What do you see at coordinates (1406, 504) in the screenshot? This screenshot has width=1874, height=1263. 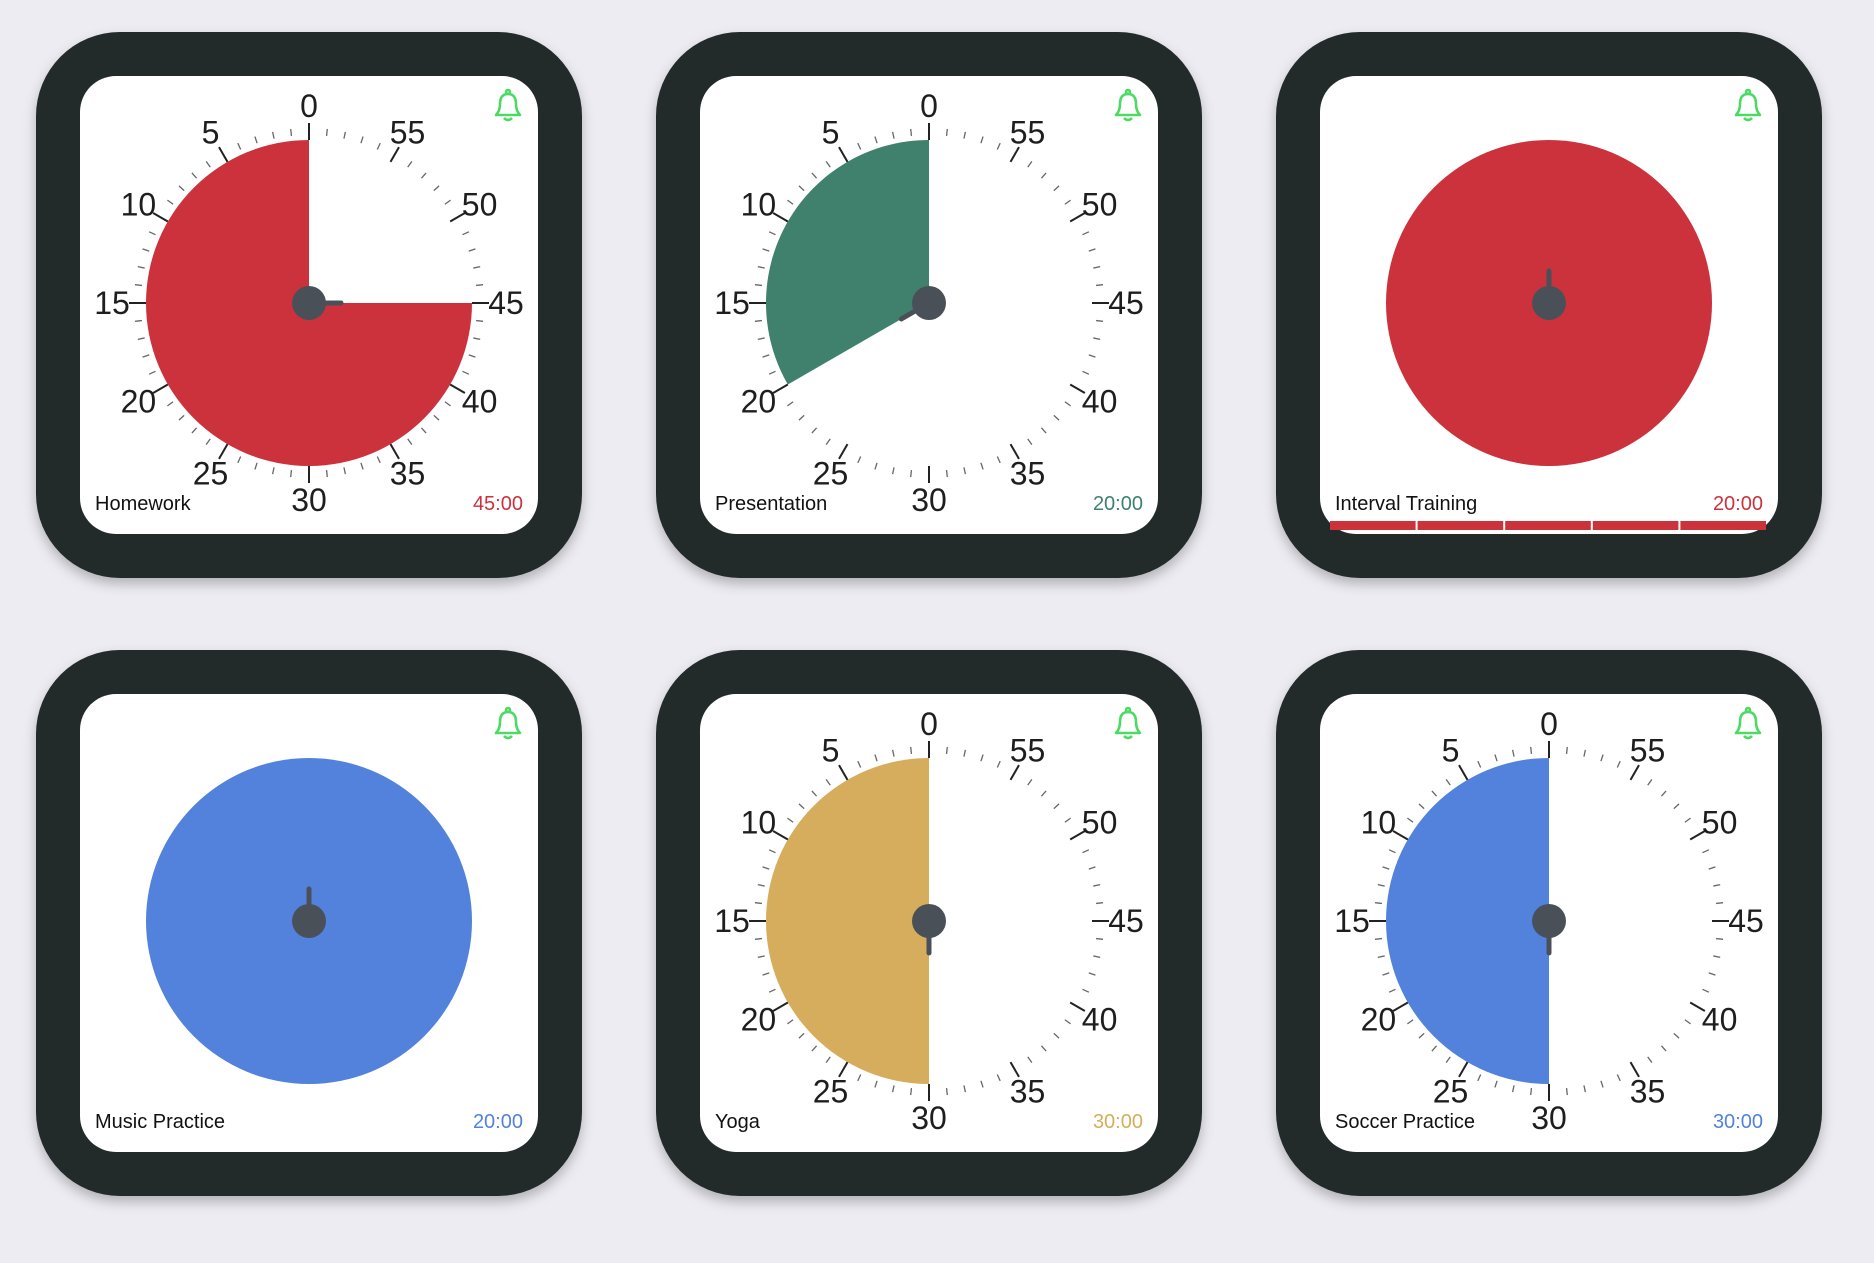 I see `timer-name: Interval Training` at bounding box center [1406, 504].